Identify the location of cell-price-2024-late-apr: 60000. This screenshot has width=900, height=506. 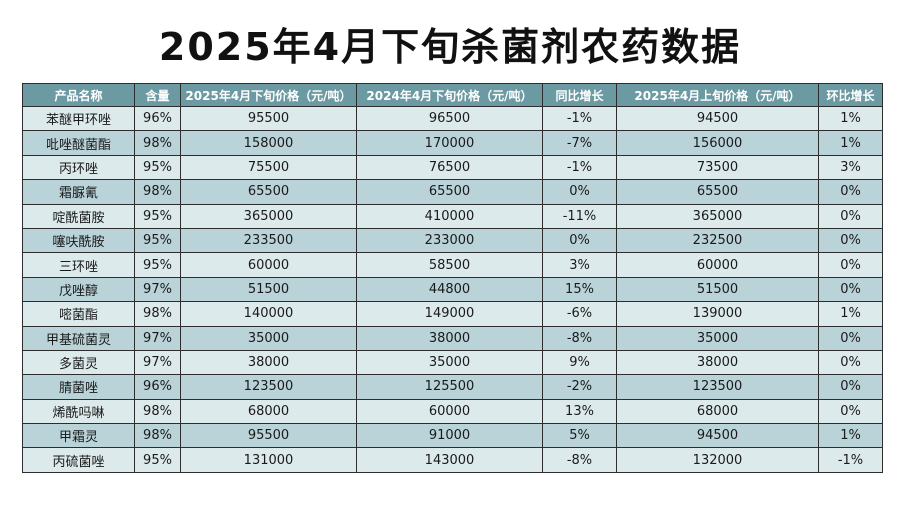
(449, 411).